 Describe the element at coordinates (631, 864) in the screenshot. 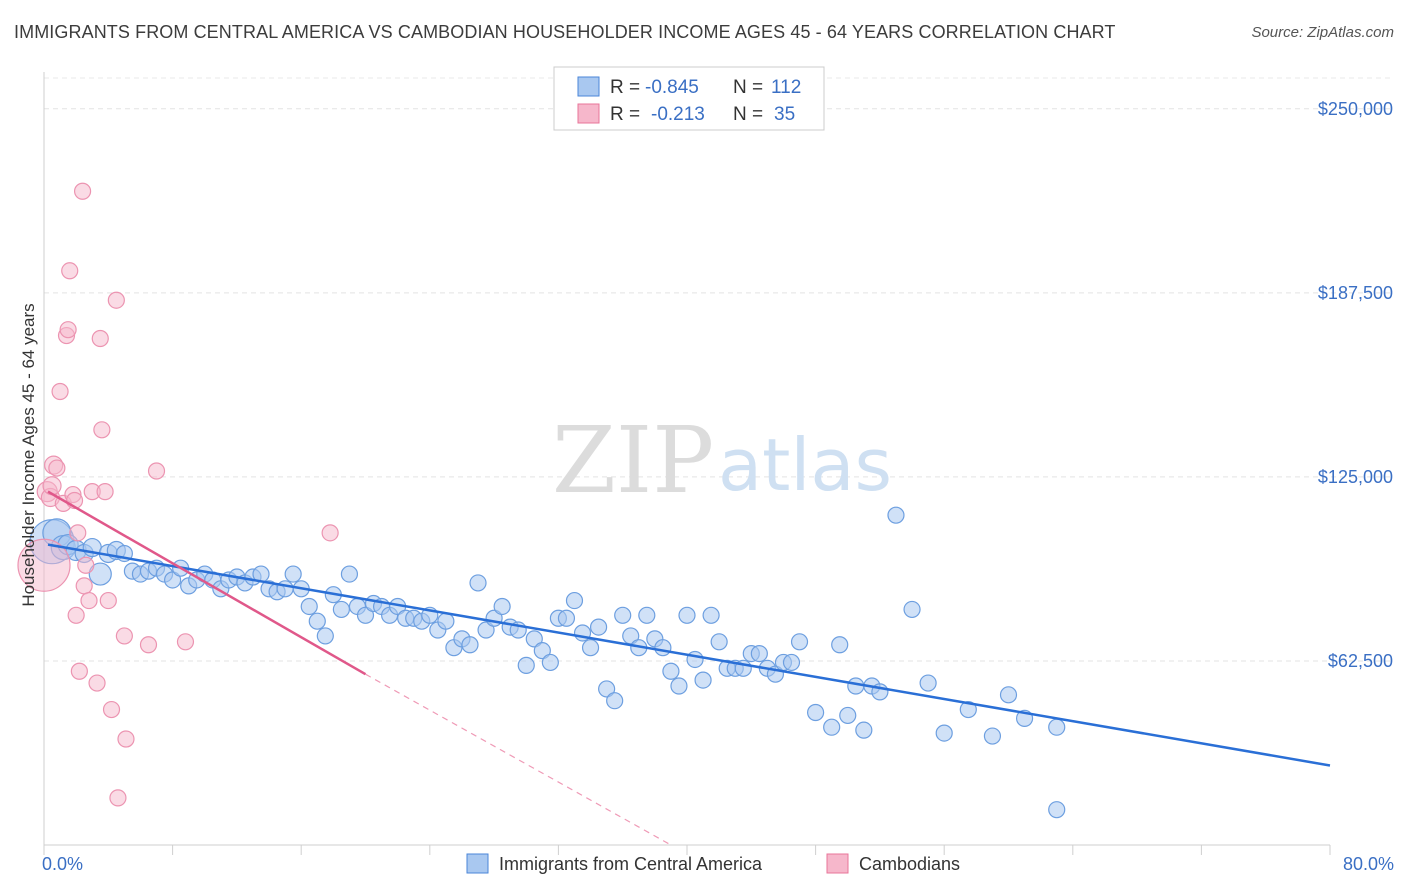

I see `bottom-legend-label: Immigrants from Central America` at that location.